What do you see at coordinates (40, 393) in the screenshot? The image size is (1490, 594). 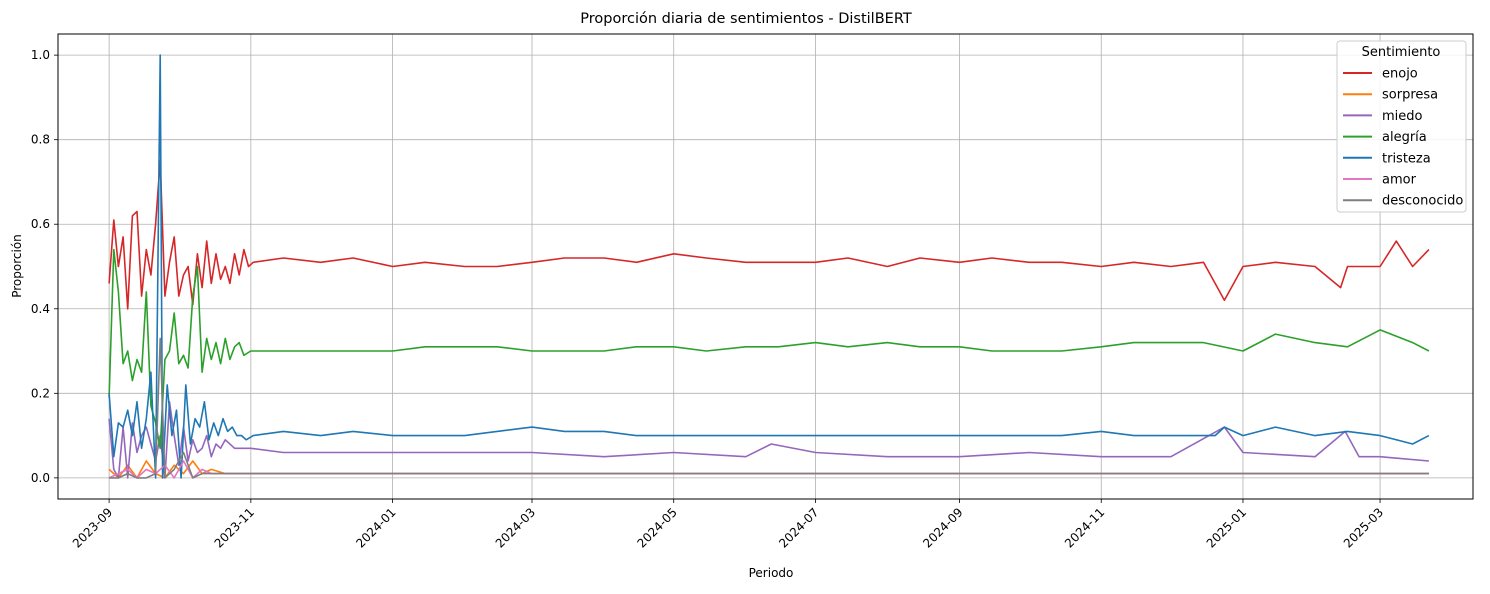 I see `y-tick-label: 0.2` at bounding box center [40, 393].